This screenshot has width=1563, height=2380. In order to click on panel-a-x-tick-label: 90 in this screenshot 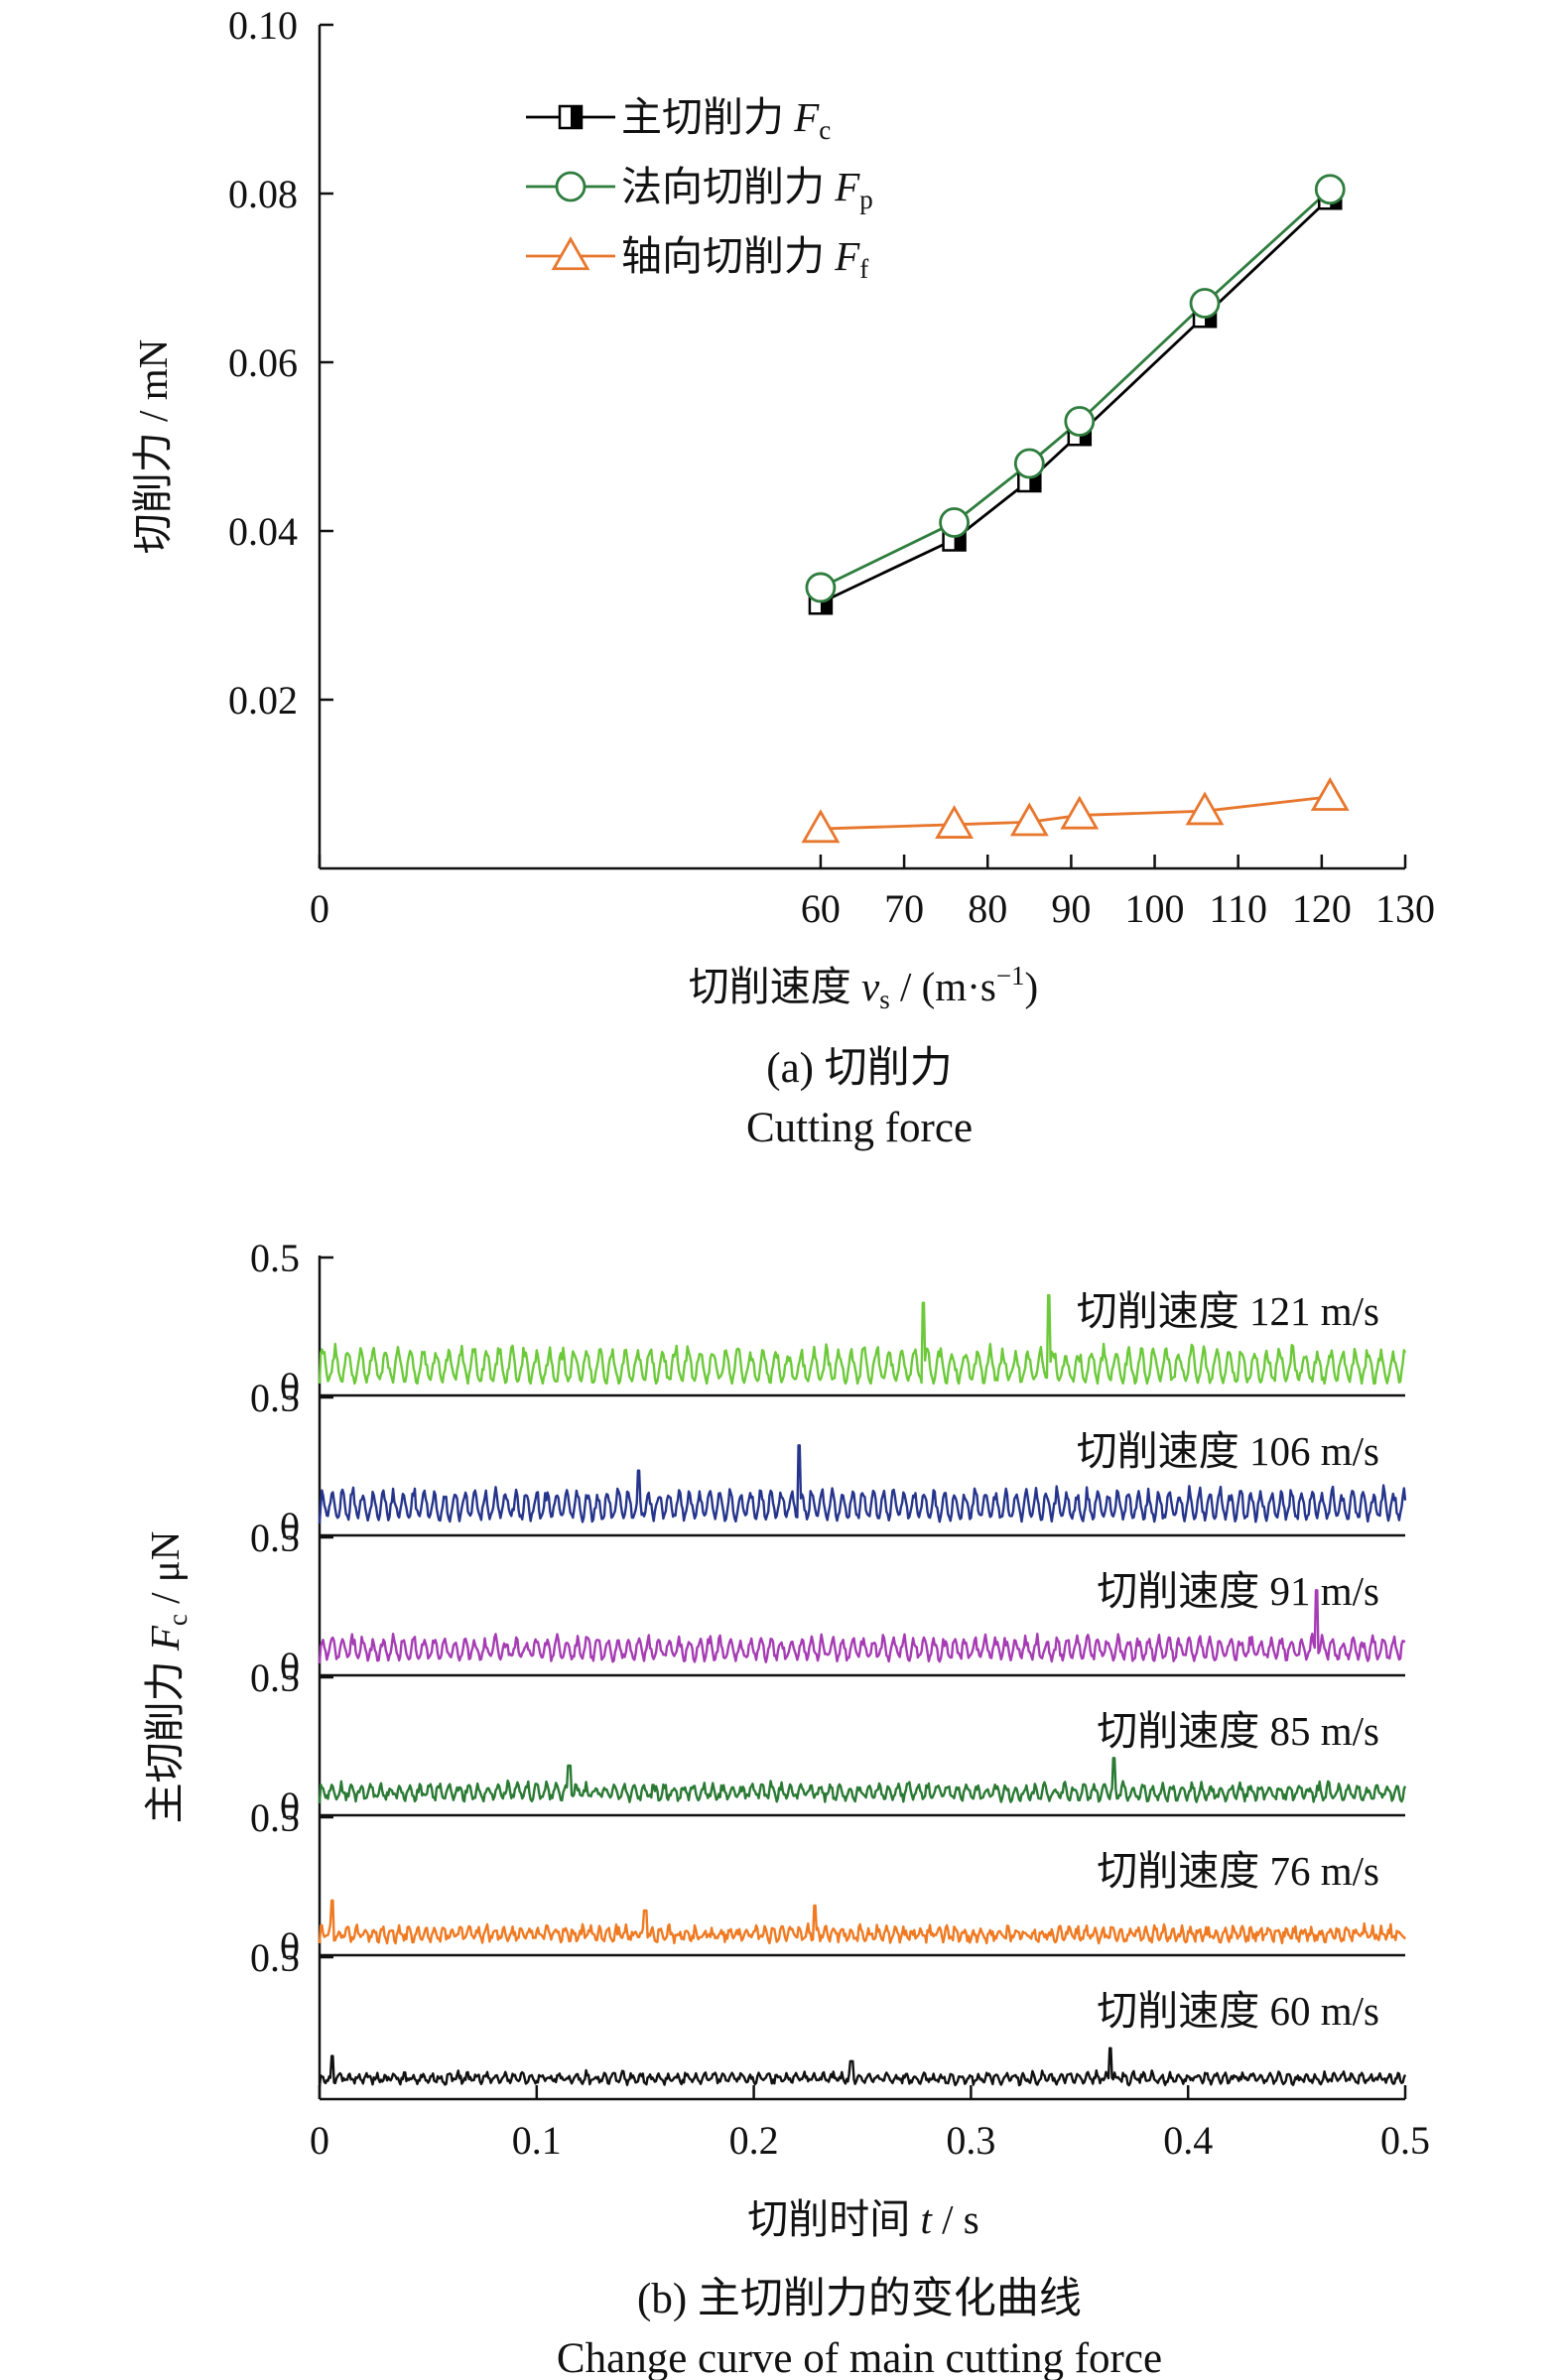, I will do `click(1071, 908)`.